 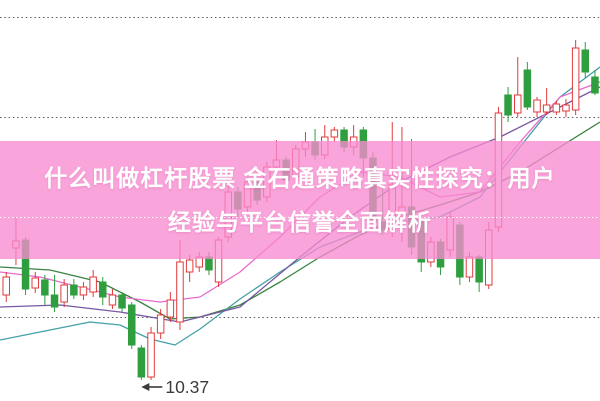 What do you see at coordinates (145, 387) in the screenshot?
I see `left-arrow-icon` at bounding box center [145, 387].